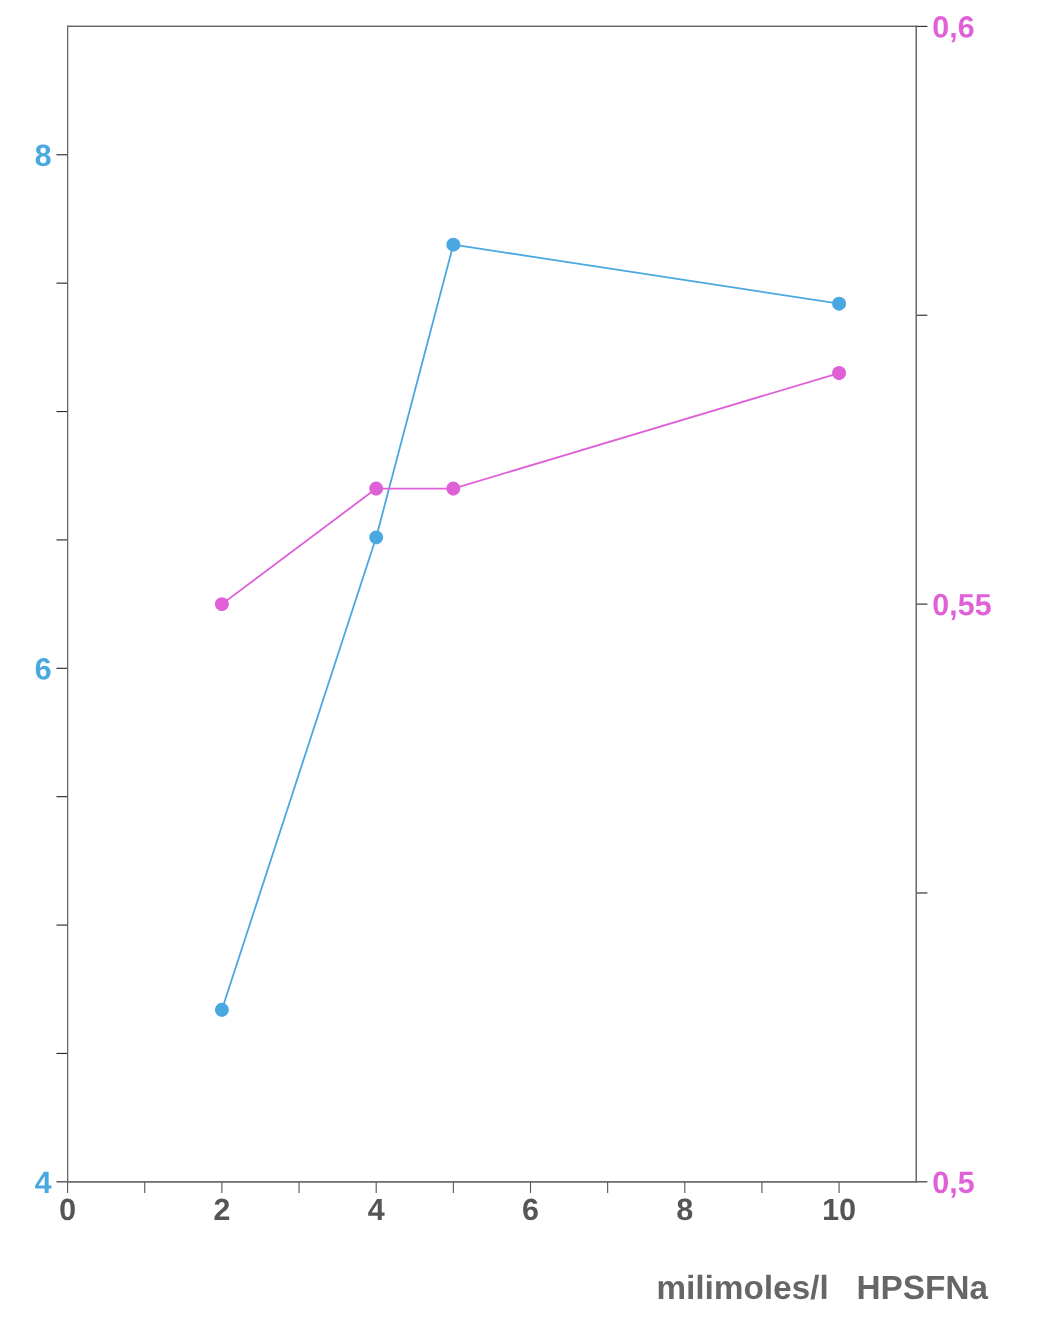 This screenshot has height=1319, width=1040. What do you see at coordinates (222, 1209) in the screenshot?
I see `x-tick-label: 2` at bounding box center [222, 1209].